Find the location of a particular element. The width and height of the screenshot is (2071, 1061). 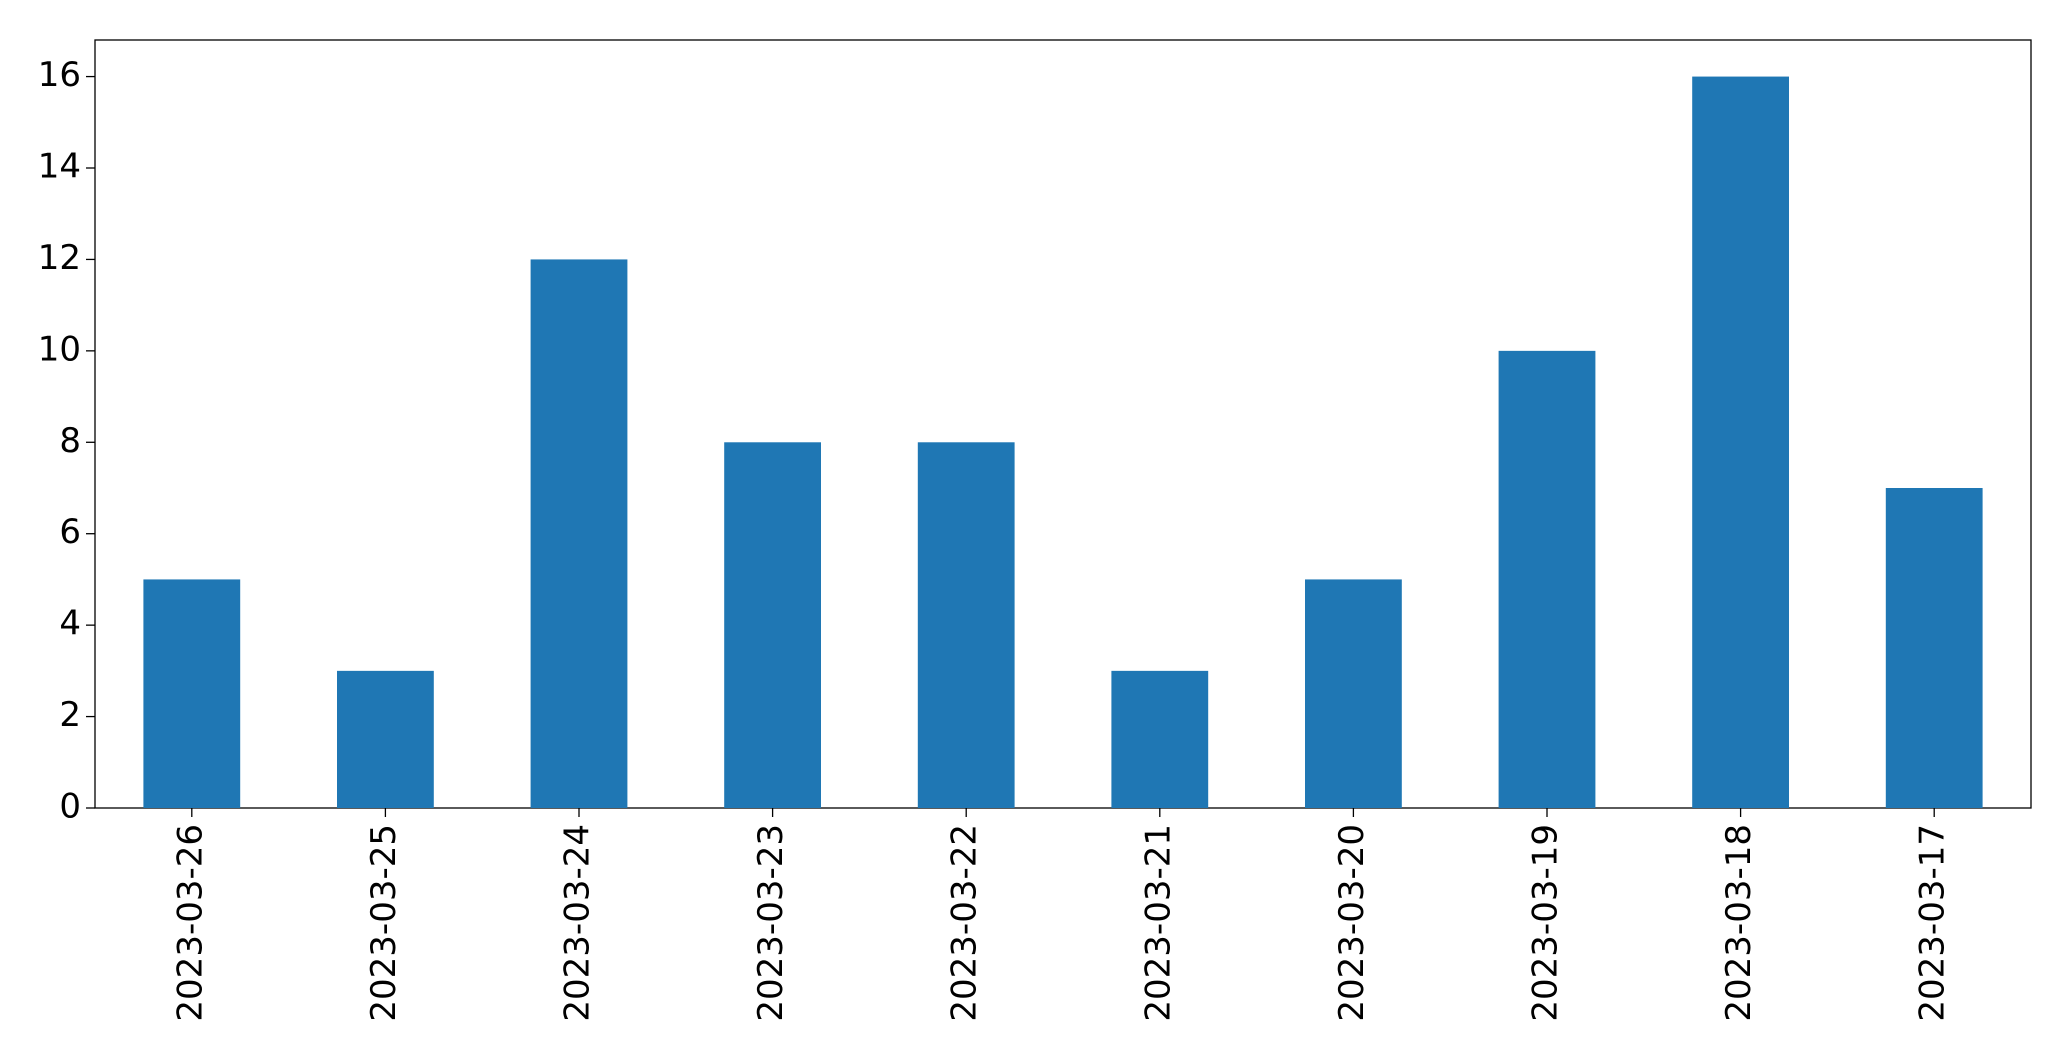

y-tick-label: 2 is located at coordinates (70, 715).